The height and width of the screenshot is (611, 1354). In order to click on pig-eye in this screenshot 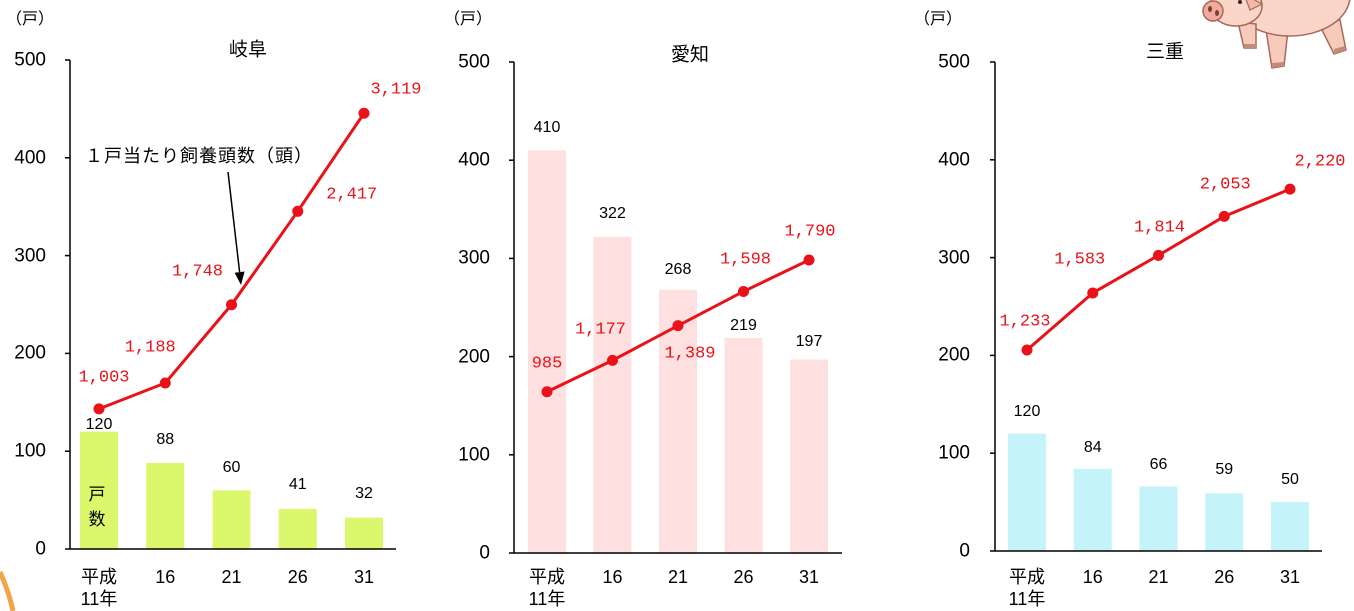, I will do `click(1240, 2)`.